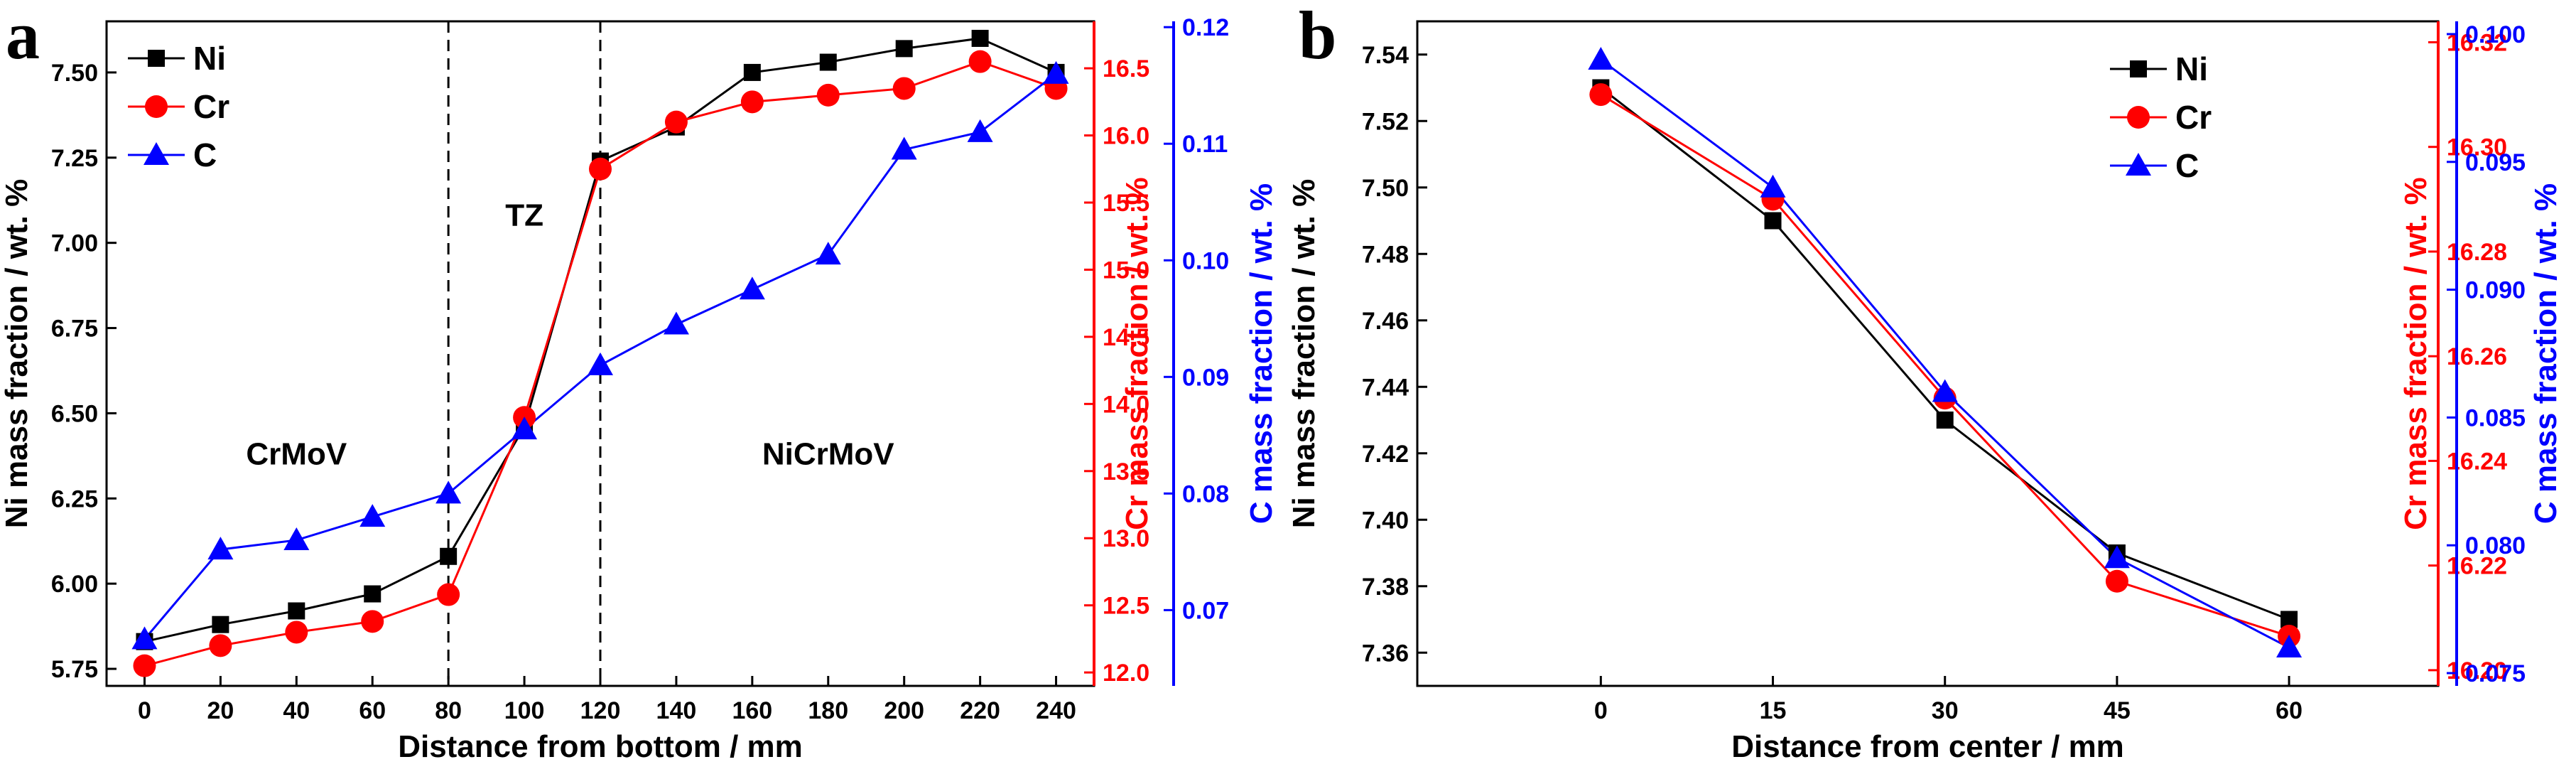 The image size is (2576, 779). What do you see at coordinates (1927, 746) in the screenshot?
I see `x-axis-title: Distance from center / mm` at bounding box center [1927, 746].